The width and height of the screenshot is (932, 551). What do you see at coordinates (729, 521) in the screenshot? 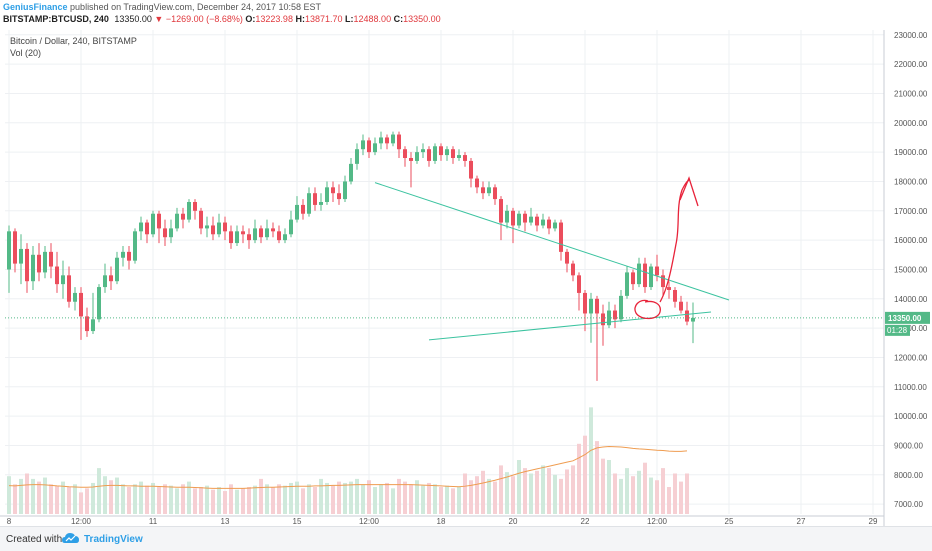
I see `time-tick-label: 25` at bounding box center [729, 521].